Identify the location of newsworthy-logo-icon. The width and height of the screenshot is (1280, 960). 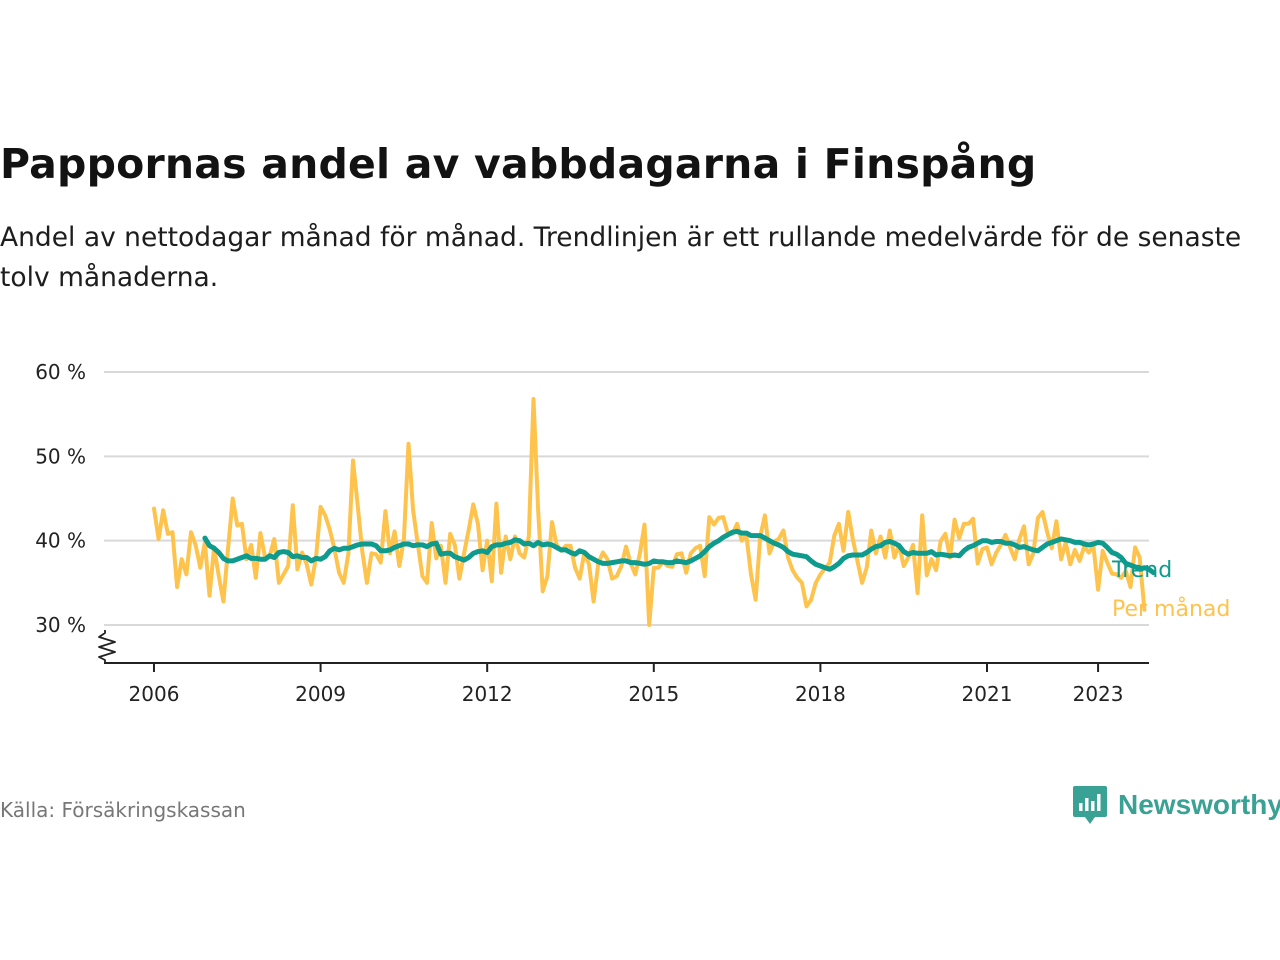
(1090, 805).